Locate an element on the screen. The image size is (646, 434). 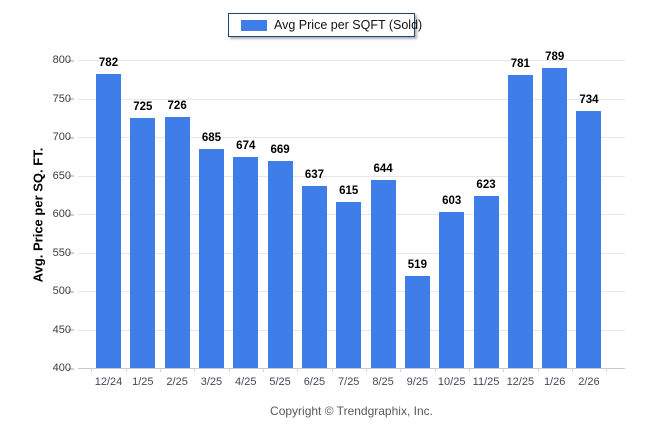
bar-value-label: 623 is located at coordinates (486, 185).